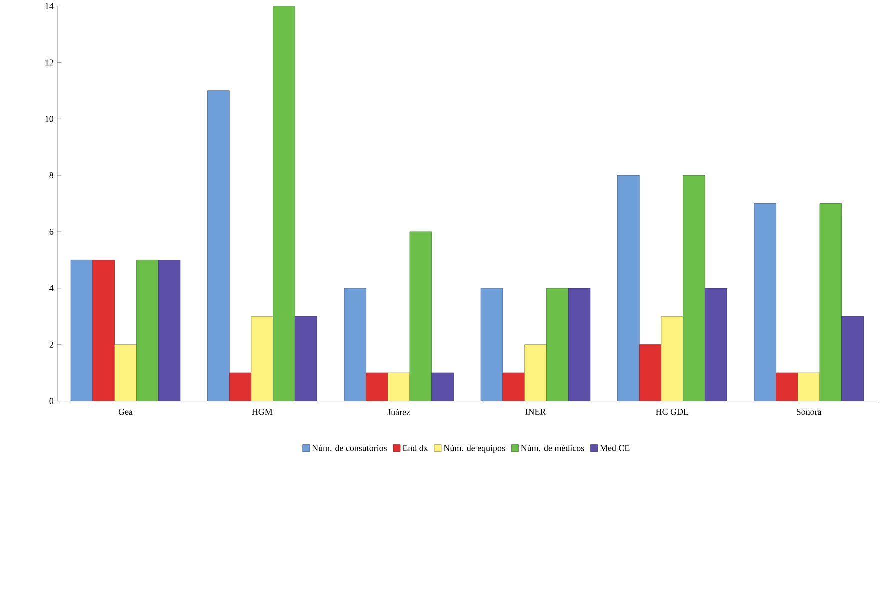 The image size is (882, 604). Describe the element at coordinates (52, 288) in the screenshot. I see `y-tick-label: 4` at that location.